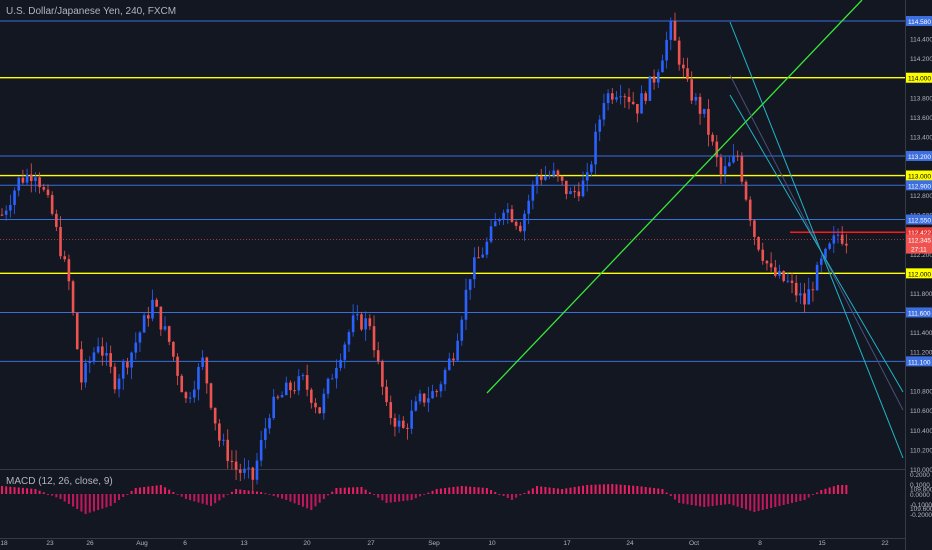 This screenshot has height=550, width=932. I want to click on x-tick-label: 20, so click(307, 543).